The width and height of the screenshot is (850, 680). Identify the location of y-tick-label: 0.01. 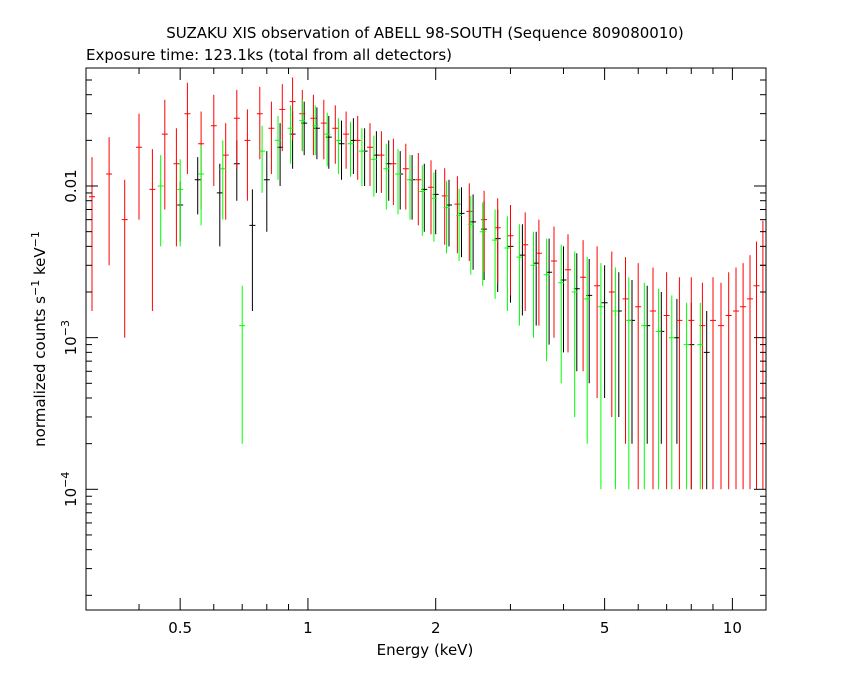
(71, 185).